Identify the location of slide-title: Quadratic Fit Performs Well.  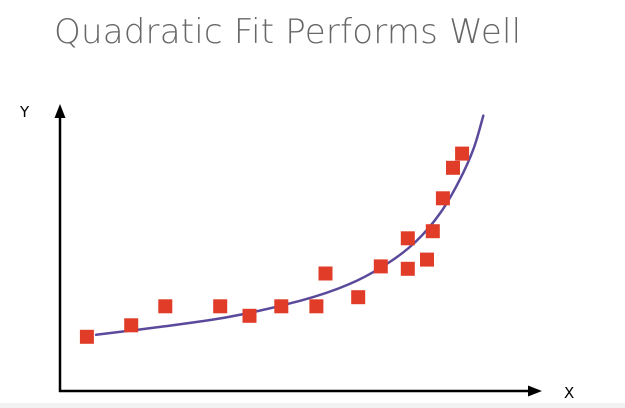
(288, 32).